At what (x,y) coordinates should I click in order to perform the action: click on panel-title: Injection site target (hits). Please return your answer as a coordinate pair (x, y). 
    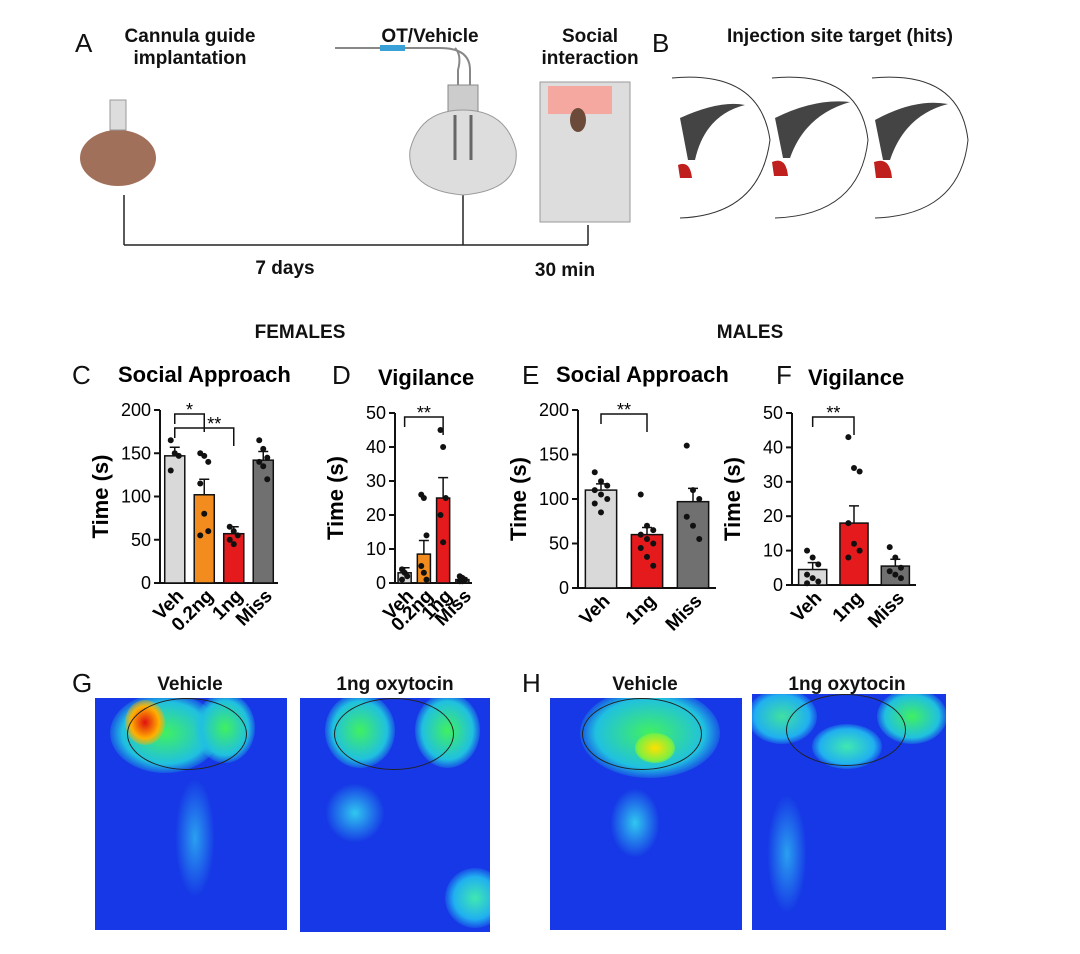
    Looking at the image, I should click on (840, 36).